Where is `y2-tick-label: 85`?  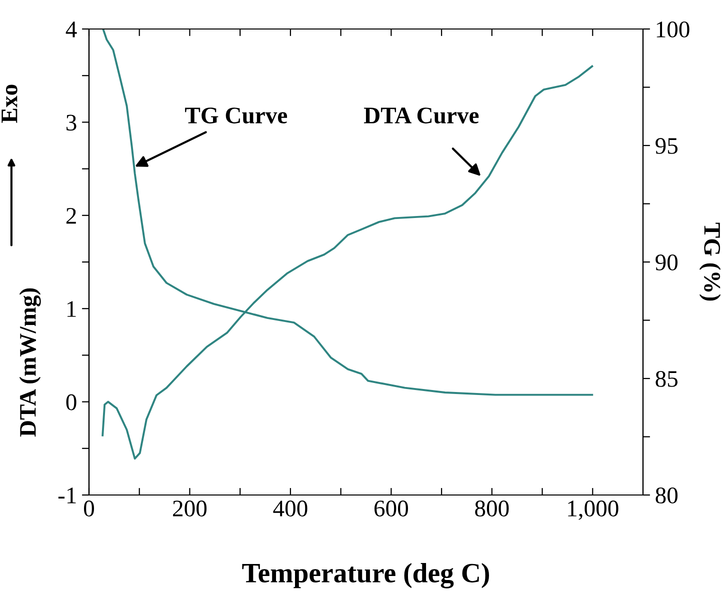 y2-tick-label: 85 is located at coordinates (667, 378).